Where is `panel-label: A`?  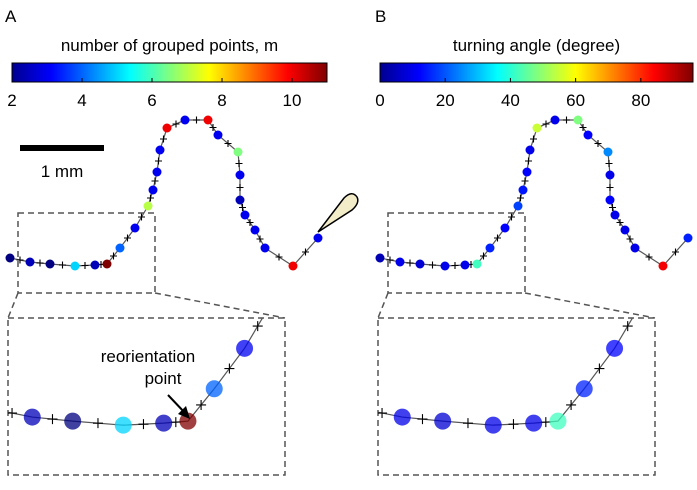 panel-label: A is located at coordinates (11, 16).